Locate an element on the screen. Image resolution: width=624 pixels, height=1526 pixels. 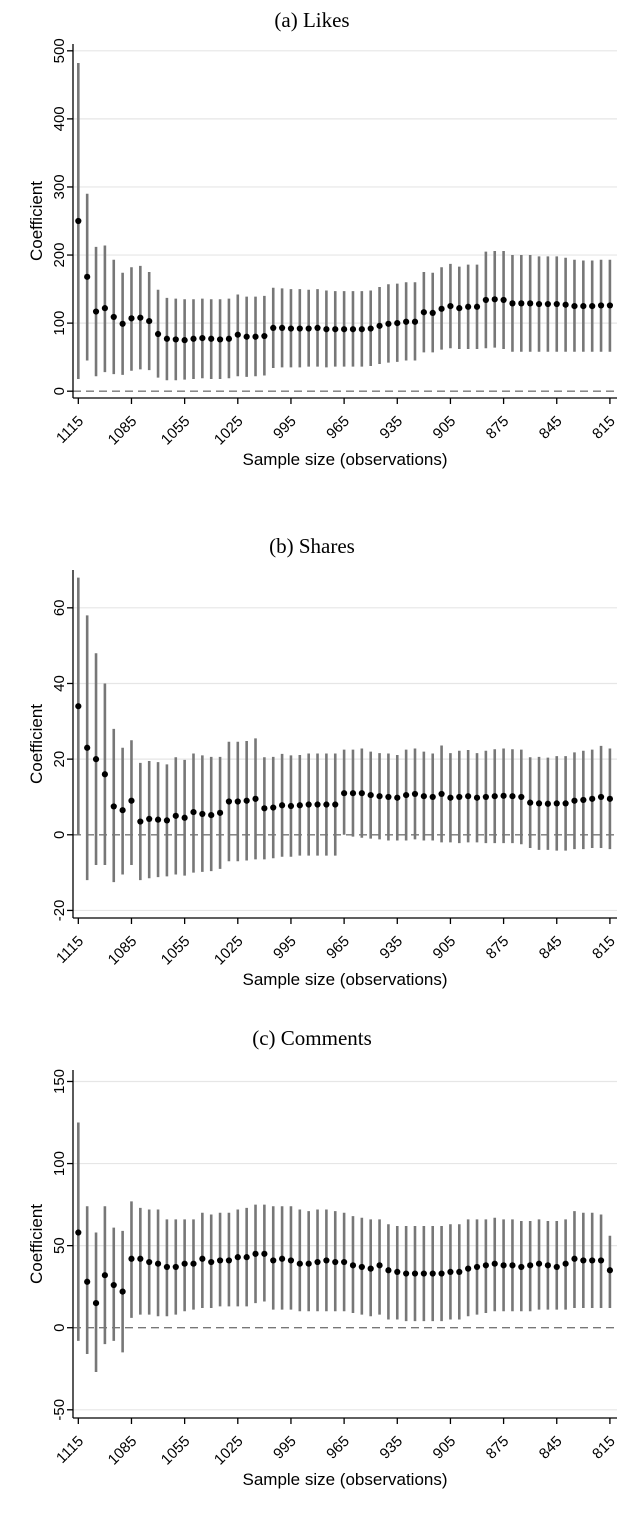
y-tick-label: 100 is located at coordinates (59, 323).